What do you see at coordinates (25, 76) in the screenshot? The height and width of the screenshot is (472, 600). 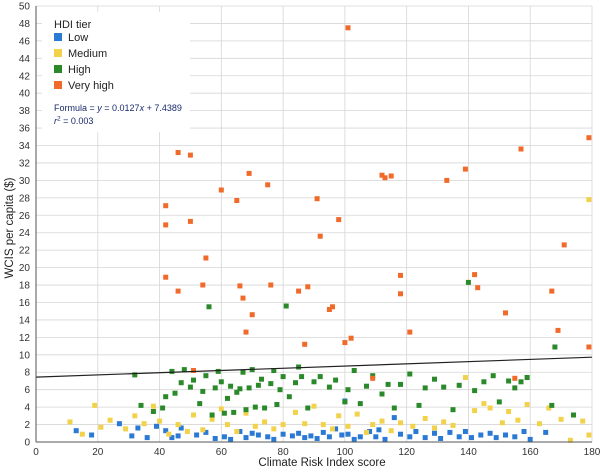 I see `y-tick-label: 42` at bounding box center [25, 76].